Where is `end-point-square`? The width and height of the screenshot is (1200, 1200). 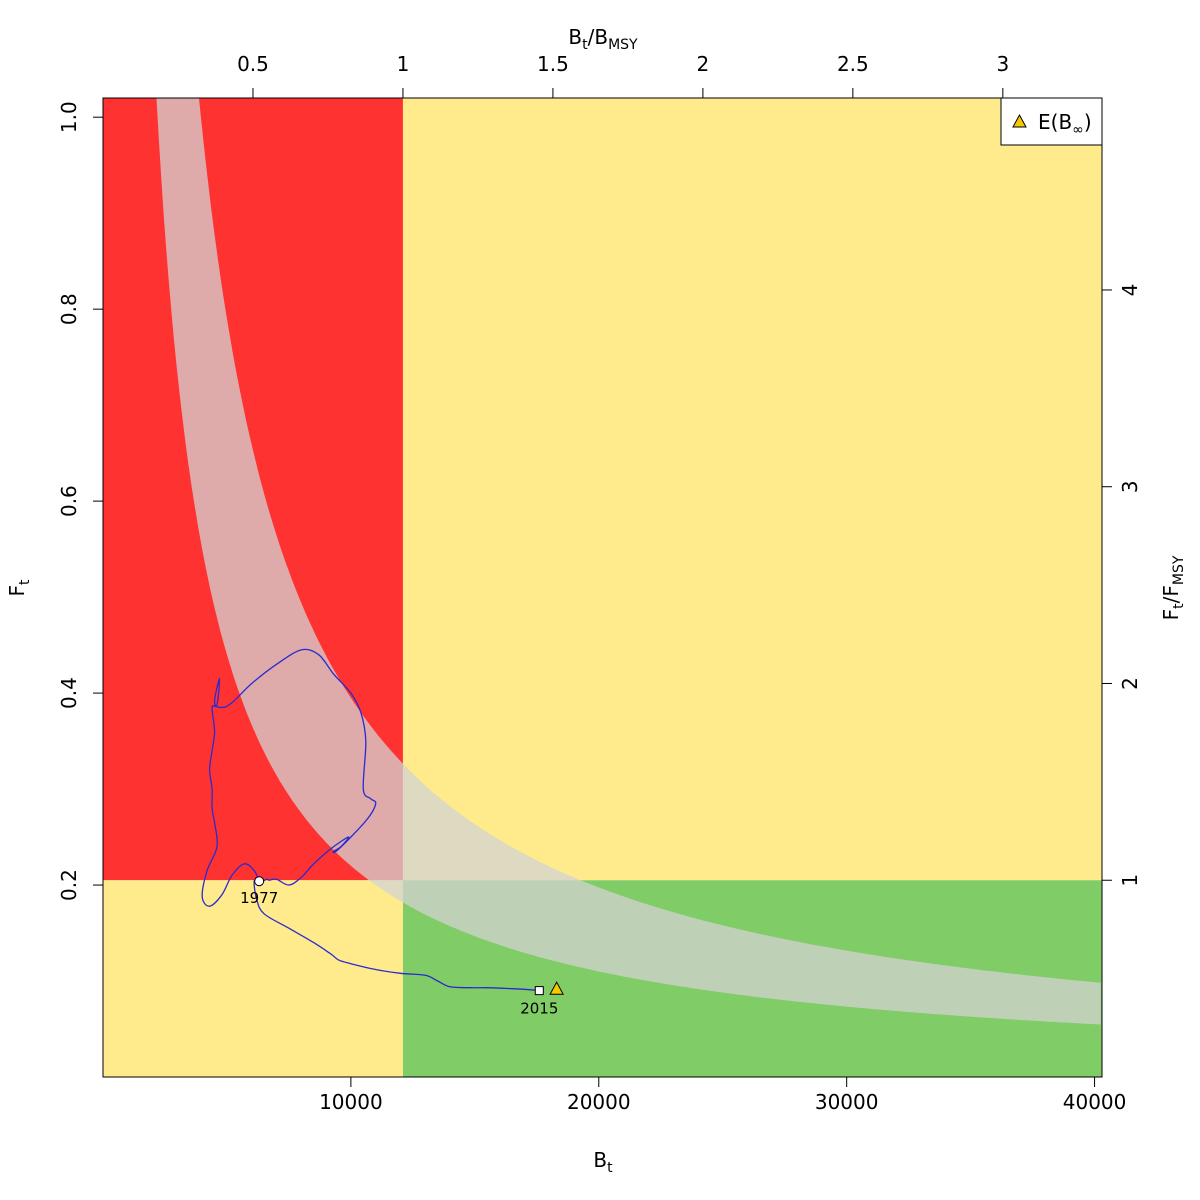
end-point-square is located at coordinates (539, 991).